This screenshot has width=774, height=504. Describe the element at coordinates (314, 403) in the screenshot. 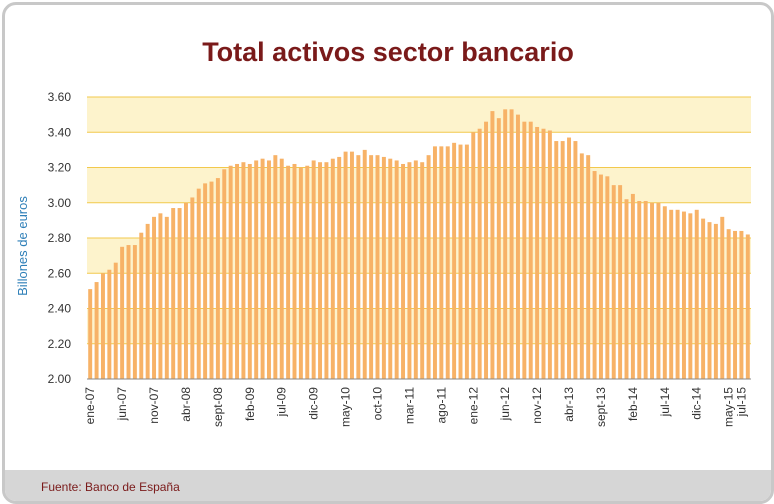

I see `x-tick-label: dic-09` at that location.